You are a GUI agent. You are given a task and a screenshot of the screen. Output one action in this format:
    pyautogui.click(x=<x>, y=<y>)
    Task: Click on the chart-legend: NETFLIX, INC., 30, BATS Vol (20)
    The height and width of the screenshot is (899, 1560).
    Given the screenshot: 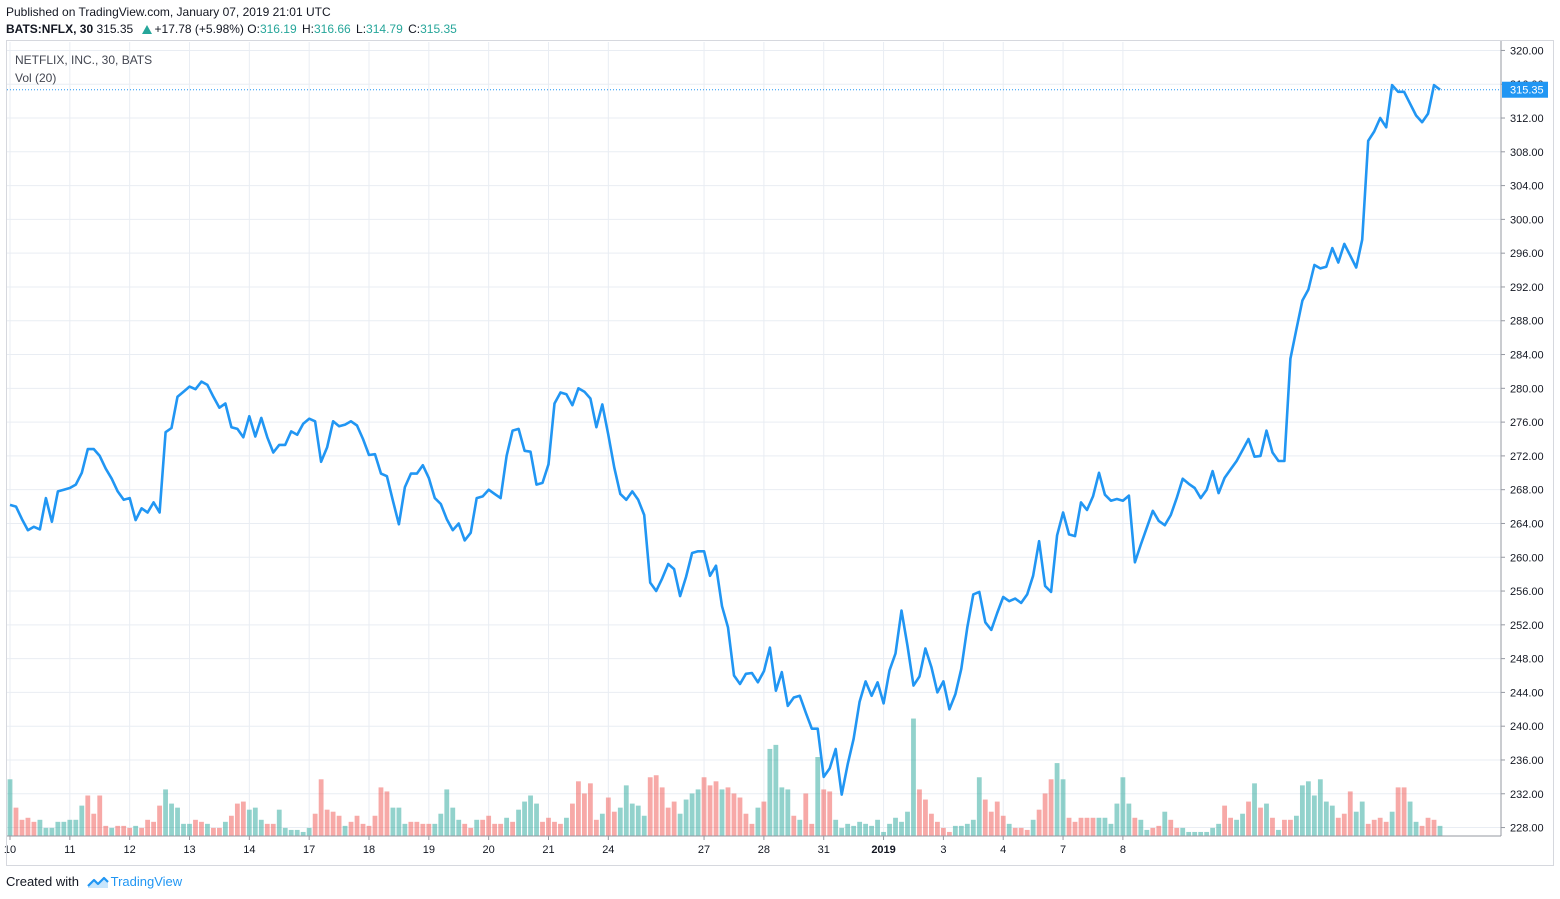 What is the action you would take?
    pyautogui.click(x=83, y=69)
    